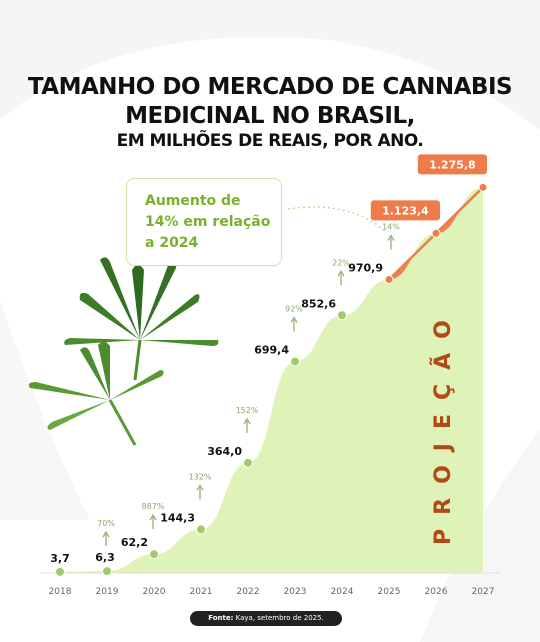 The image size is (540, 642). What do you see at coordinates (193, 201) in the screenshot?
I see `annotation-line-1: Aumento de` at bounding box center [193, 201].